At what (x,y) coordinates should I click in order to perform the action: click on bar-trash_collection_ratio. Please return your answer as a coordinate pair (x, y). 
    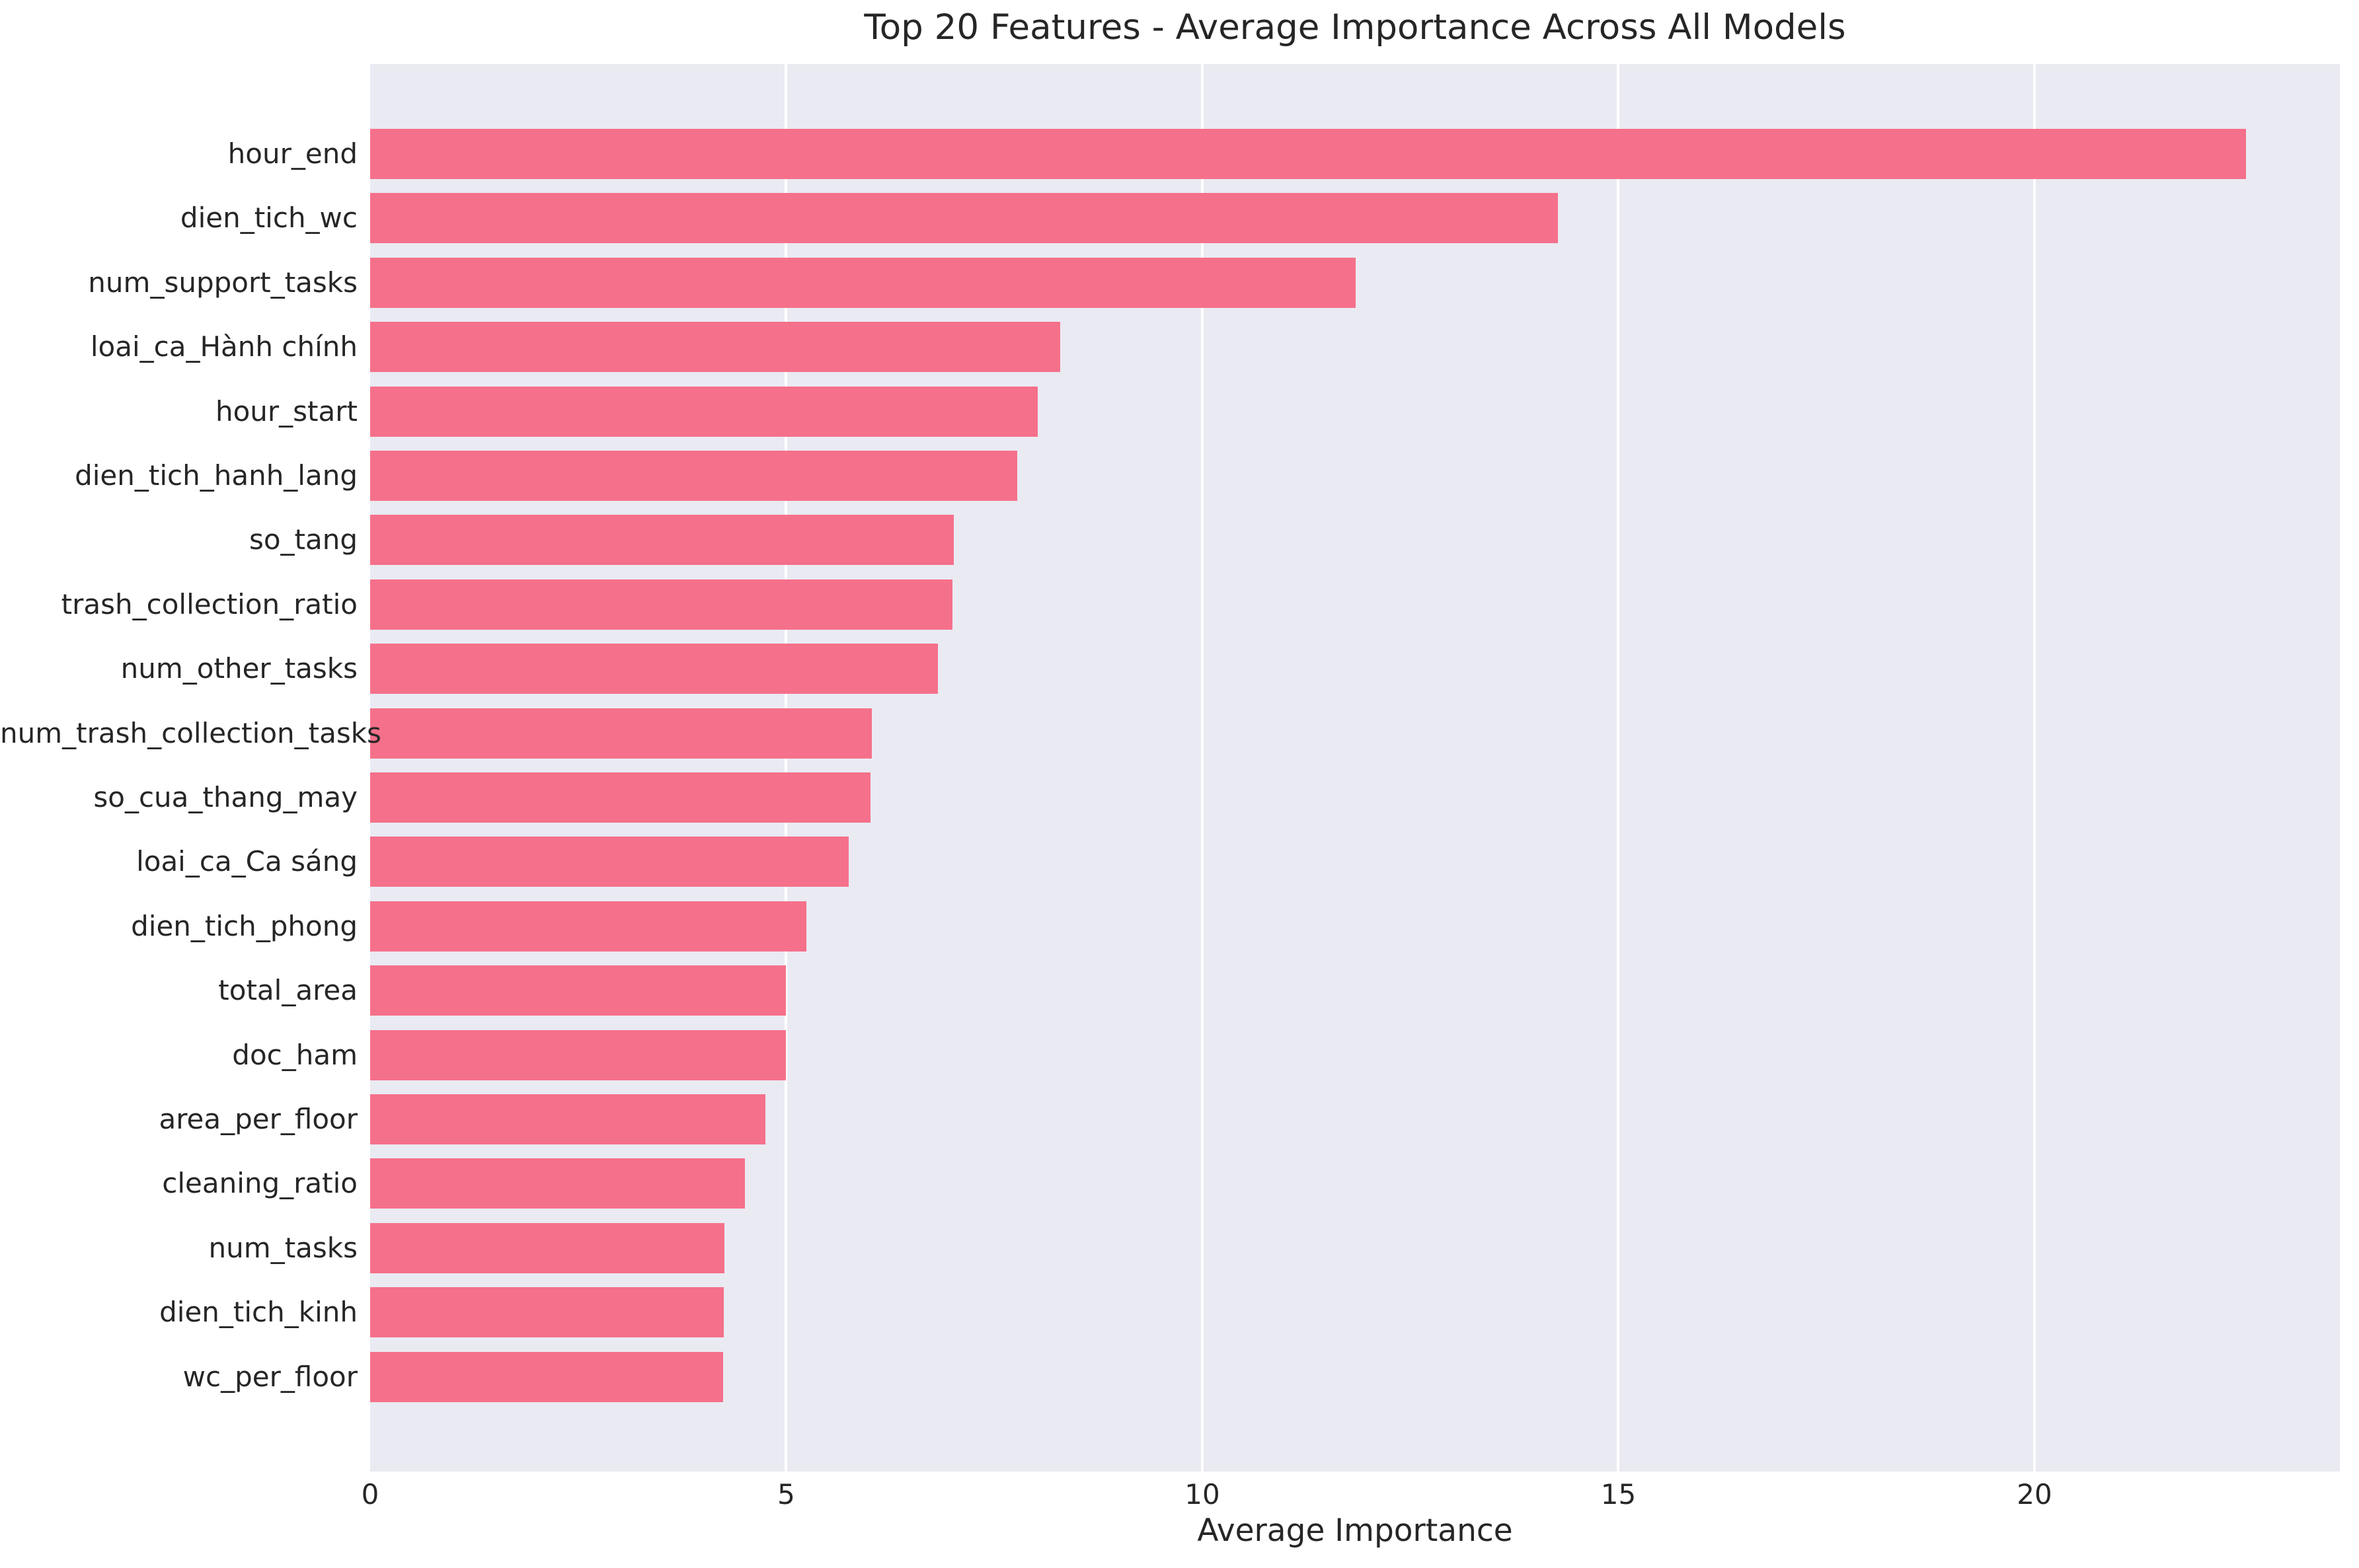
    Looking at the image, I should click on (661, 604).